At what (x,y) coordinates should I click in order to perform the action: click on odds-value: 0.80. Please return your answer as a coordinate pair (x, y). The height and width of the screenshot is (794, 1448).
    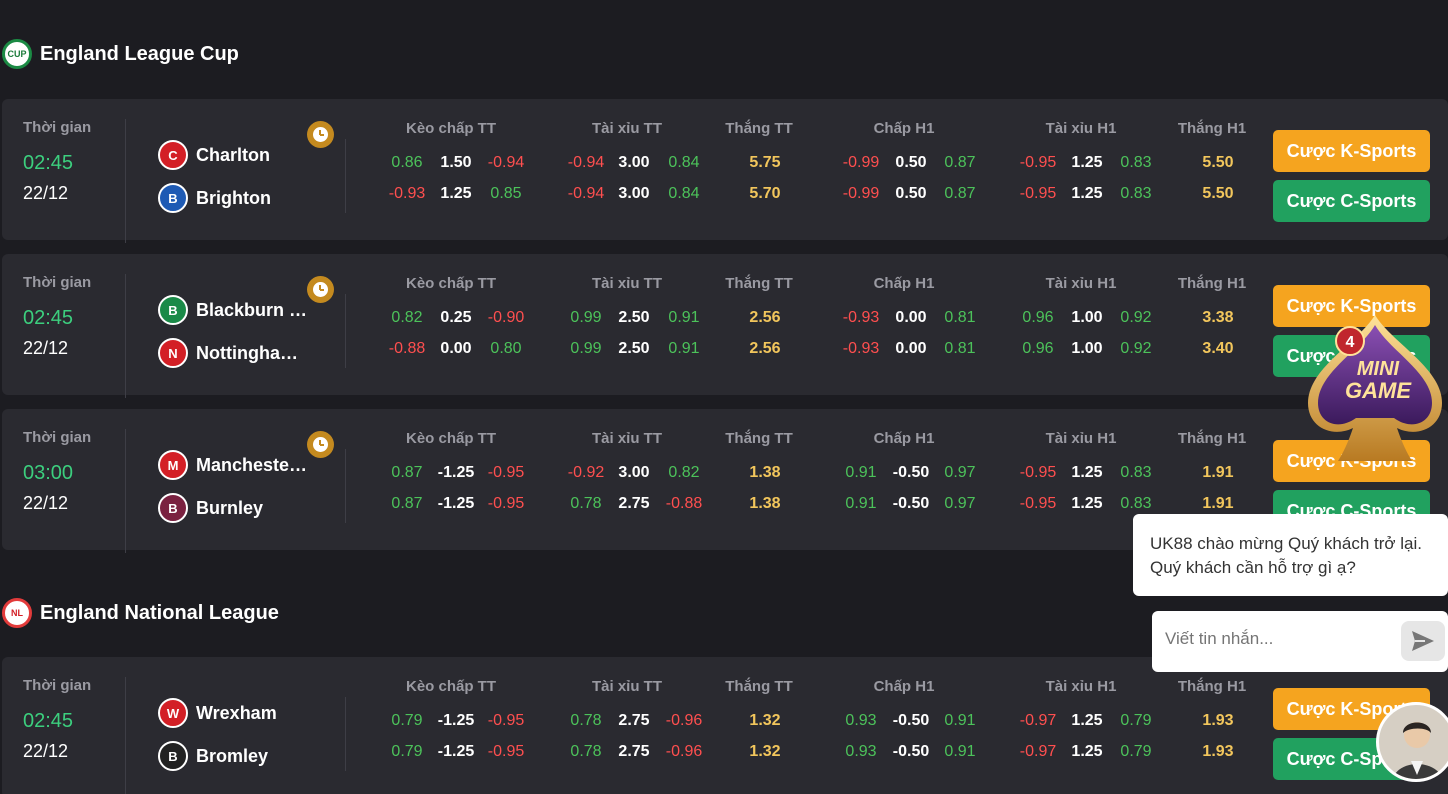
    Looking at the image, I should click on (506, 348).